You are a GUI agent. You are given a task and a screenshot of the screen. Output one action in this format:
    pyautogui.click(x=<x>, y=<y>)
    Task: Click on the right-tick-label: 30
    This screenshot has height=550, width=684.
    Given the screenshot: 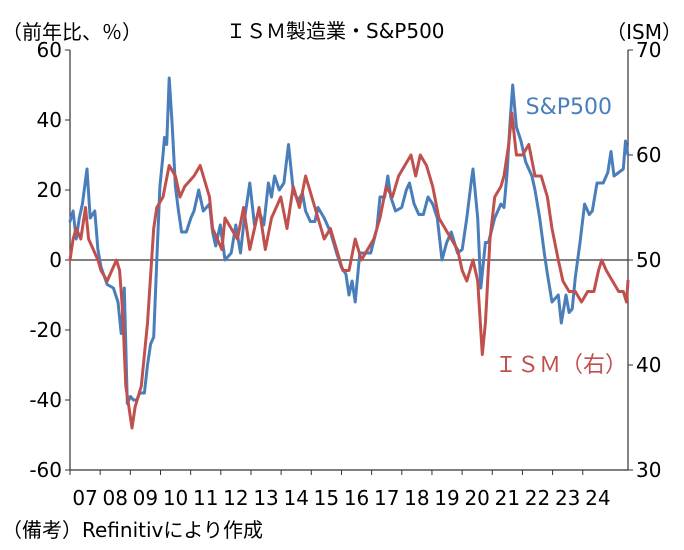 What is the action you would take?
    pyautogui.click(x=648, y=470)
    